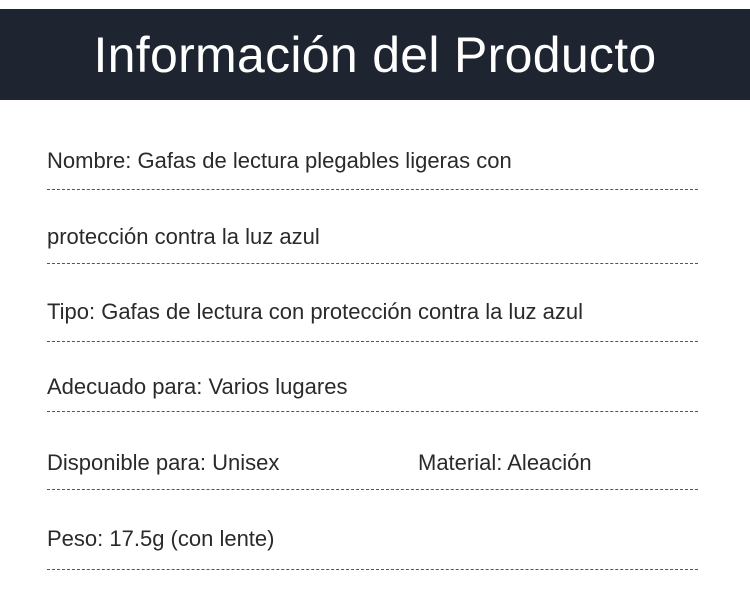  What do you see at coordinates (197, 386) in the screenshot?
I see `spec-suitable-for: Adecuado para: Varios lugares` at bounding box center [197, 386].